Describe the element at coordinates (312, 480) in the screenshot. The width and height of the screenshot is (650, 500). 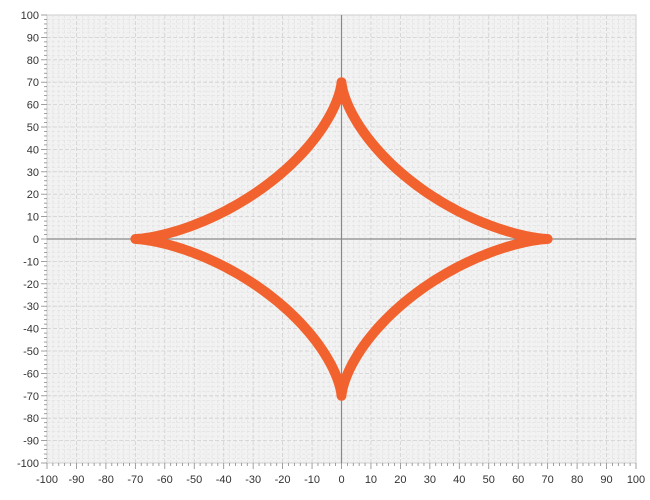
I see `x-tick-label: -10` at that location.